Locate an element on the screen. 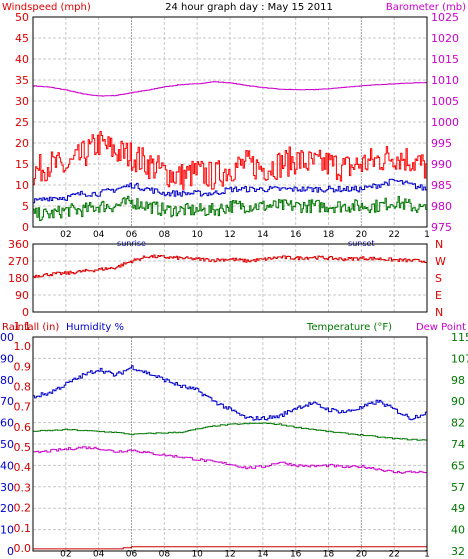 The width and height of the screenshot is (468, 559). y-tick-label-degrees: 90 is located at coordinates (22, 295).